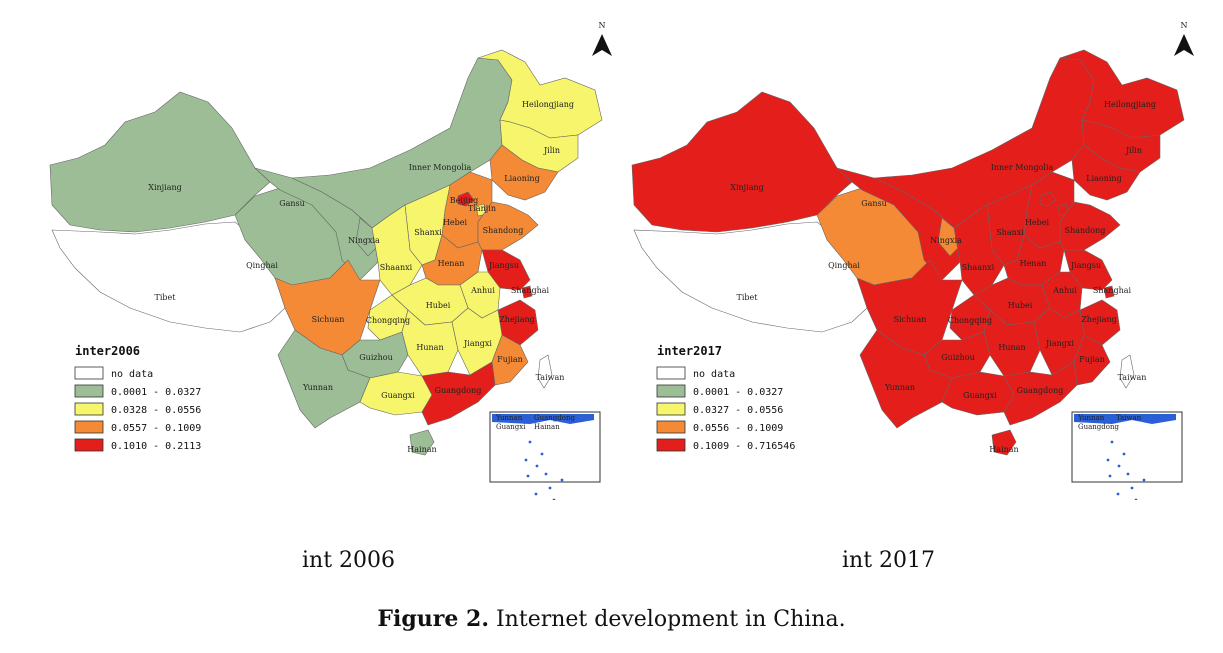 Image resolution: width=1223 pixels, height=653 pixels. Describe the element at coordinates (689, 351) in the screenshot. I see `legend-title: inter2017` at that location.